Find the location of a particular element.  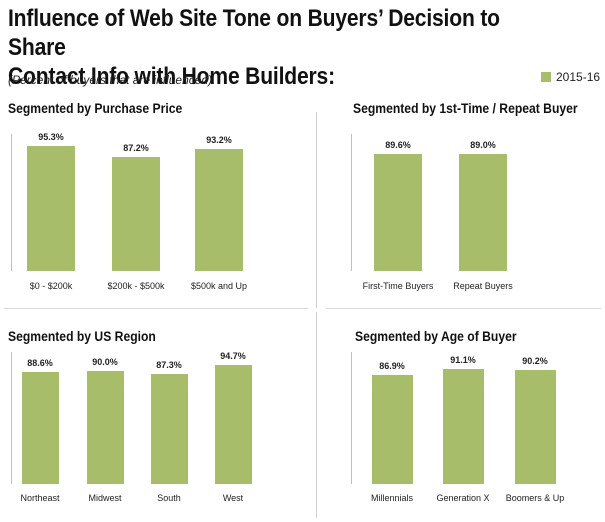

horizontal-divider-right is located at coordinates (463, 308).